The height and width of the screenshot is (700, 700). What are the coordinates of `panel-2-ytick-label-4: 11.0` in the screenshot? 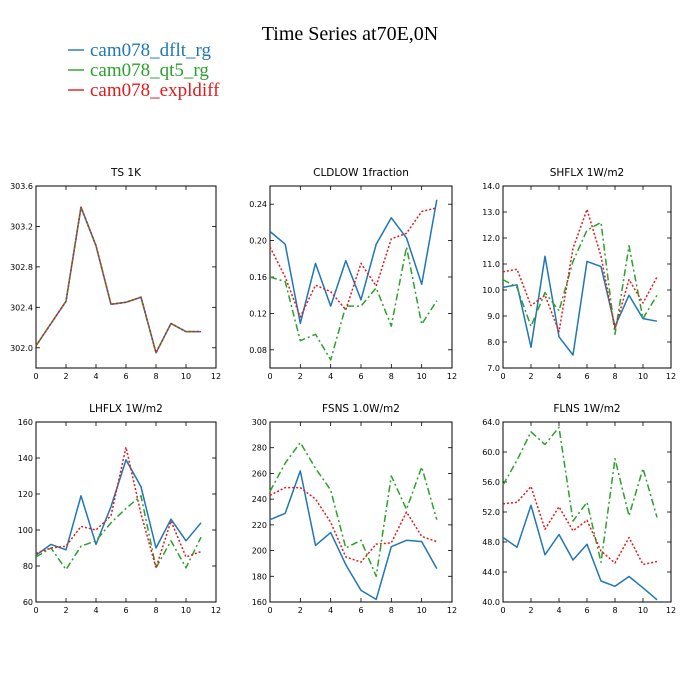 It's located at (491, 264).